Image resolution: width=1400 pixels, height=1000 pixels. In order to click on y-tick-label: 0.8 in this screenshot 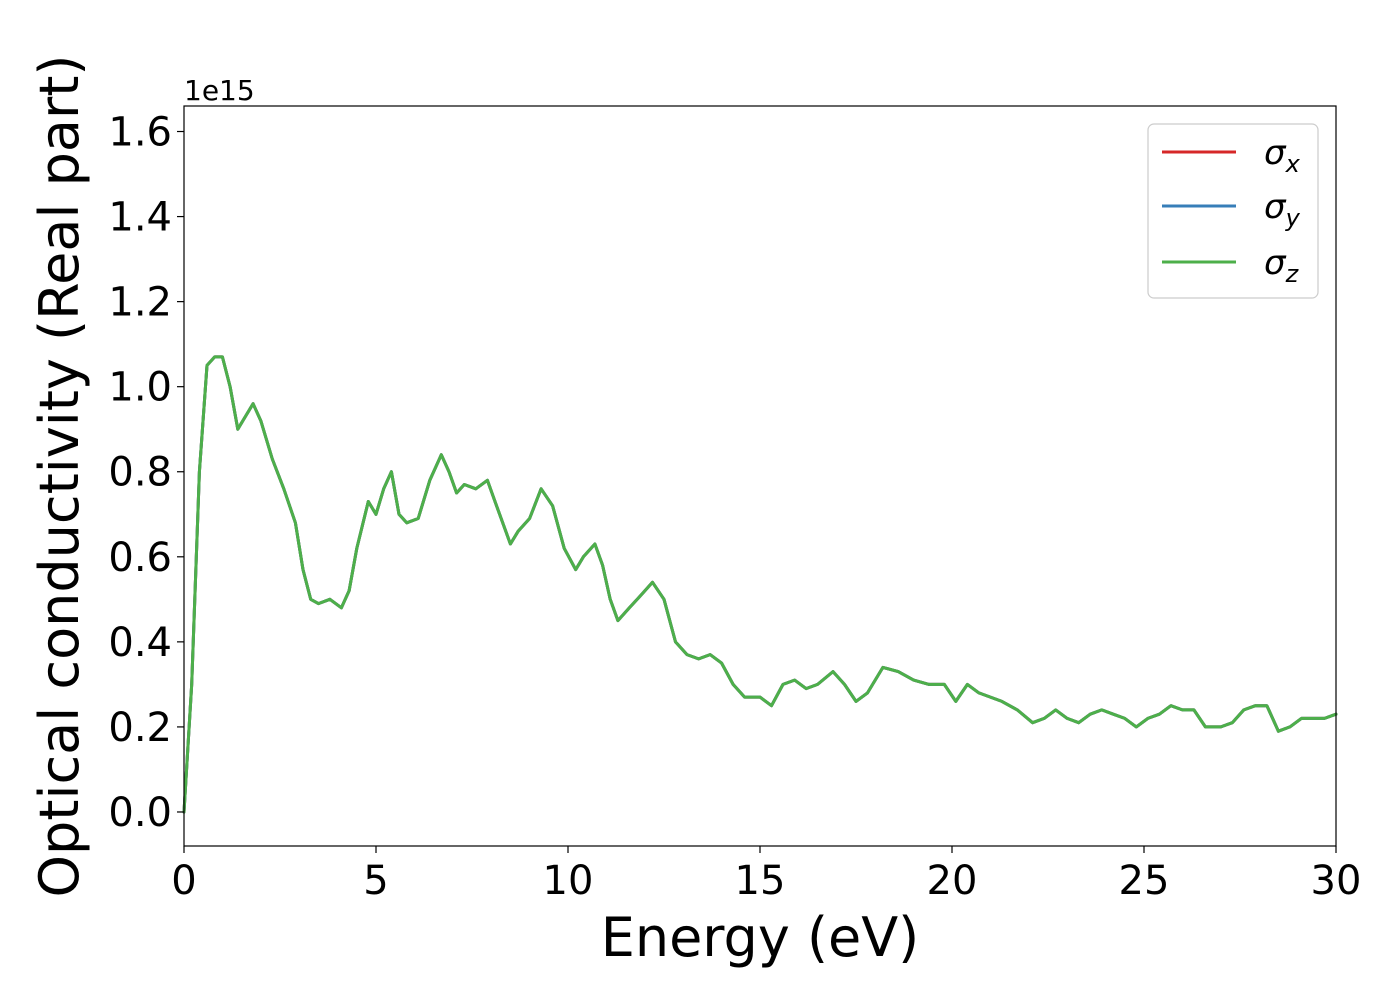, I will do `click(140, 473)`.